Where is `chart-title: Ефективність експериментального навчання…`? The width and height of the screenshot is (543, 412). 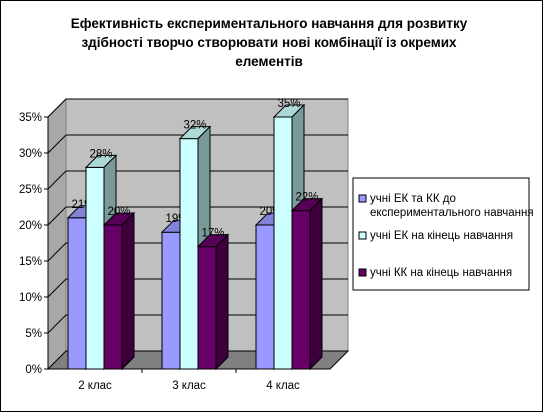 chart-title: Ефективність експериментального навчання… is located at coordinates (269, 42).